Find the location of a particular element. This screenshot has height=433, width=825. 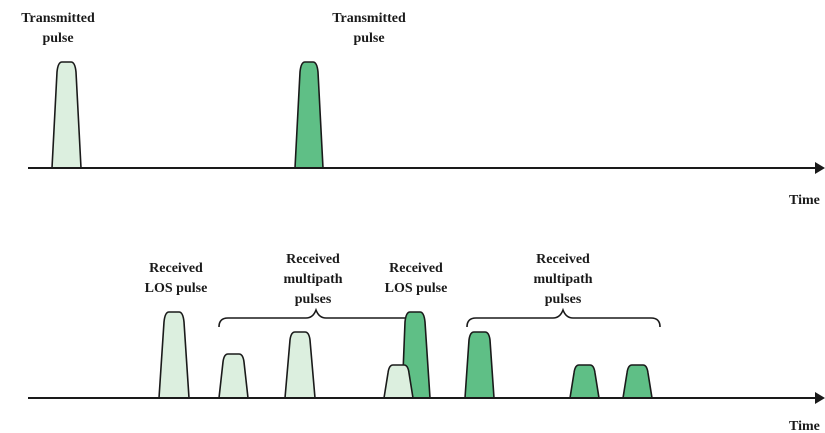

multipath-label-1-line-2: multipath is located at coordinates (312, 279).